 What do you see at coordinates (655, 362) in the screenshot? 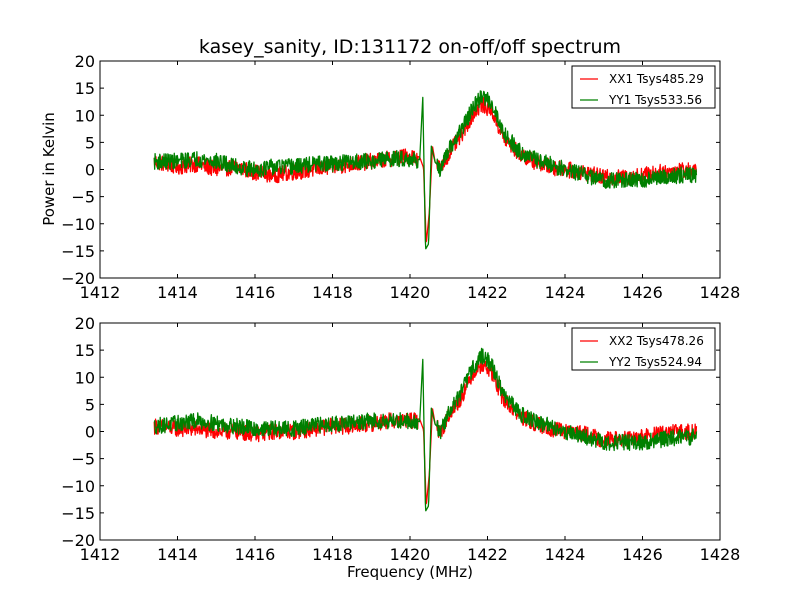
I see `legend-entry: YY2 Tsys524.94` at bounding box center [655, 362].